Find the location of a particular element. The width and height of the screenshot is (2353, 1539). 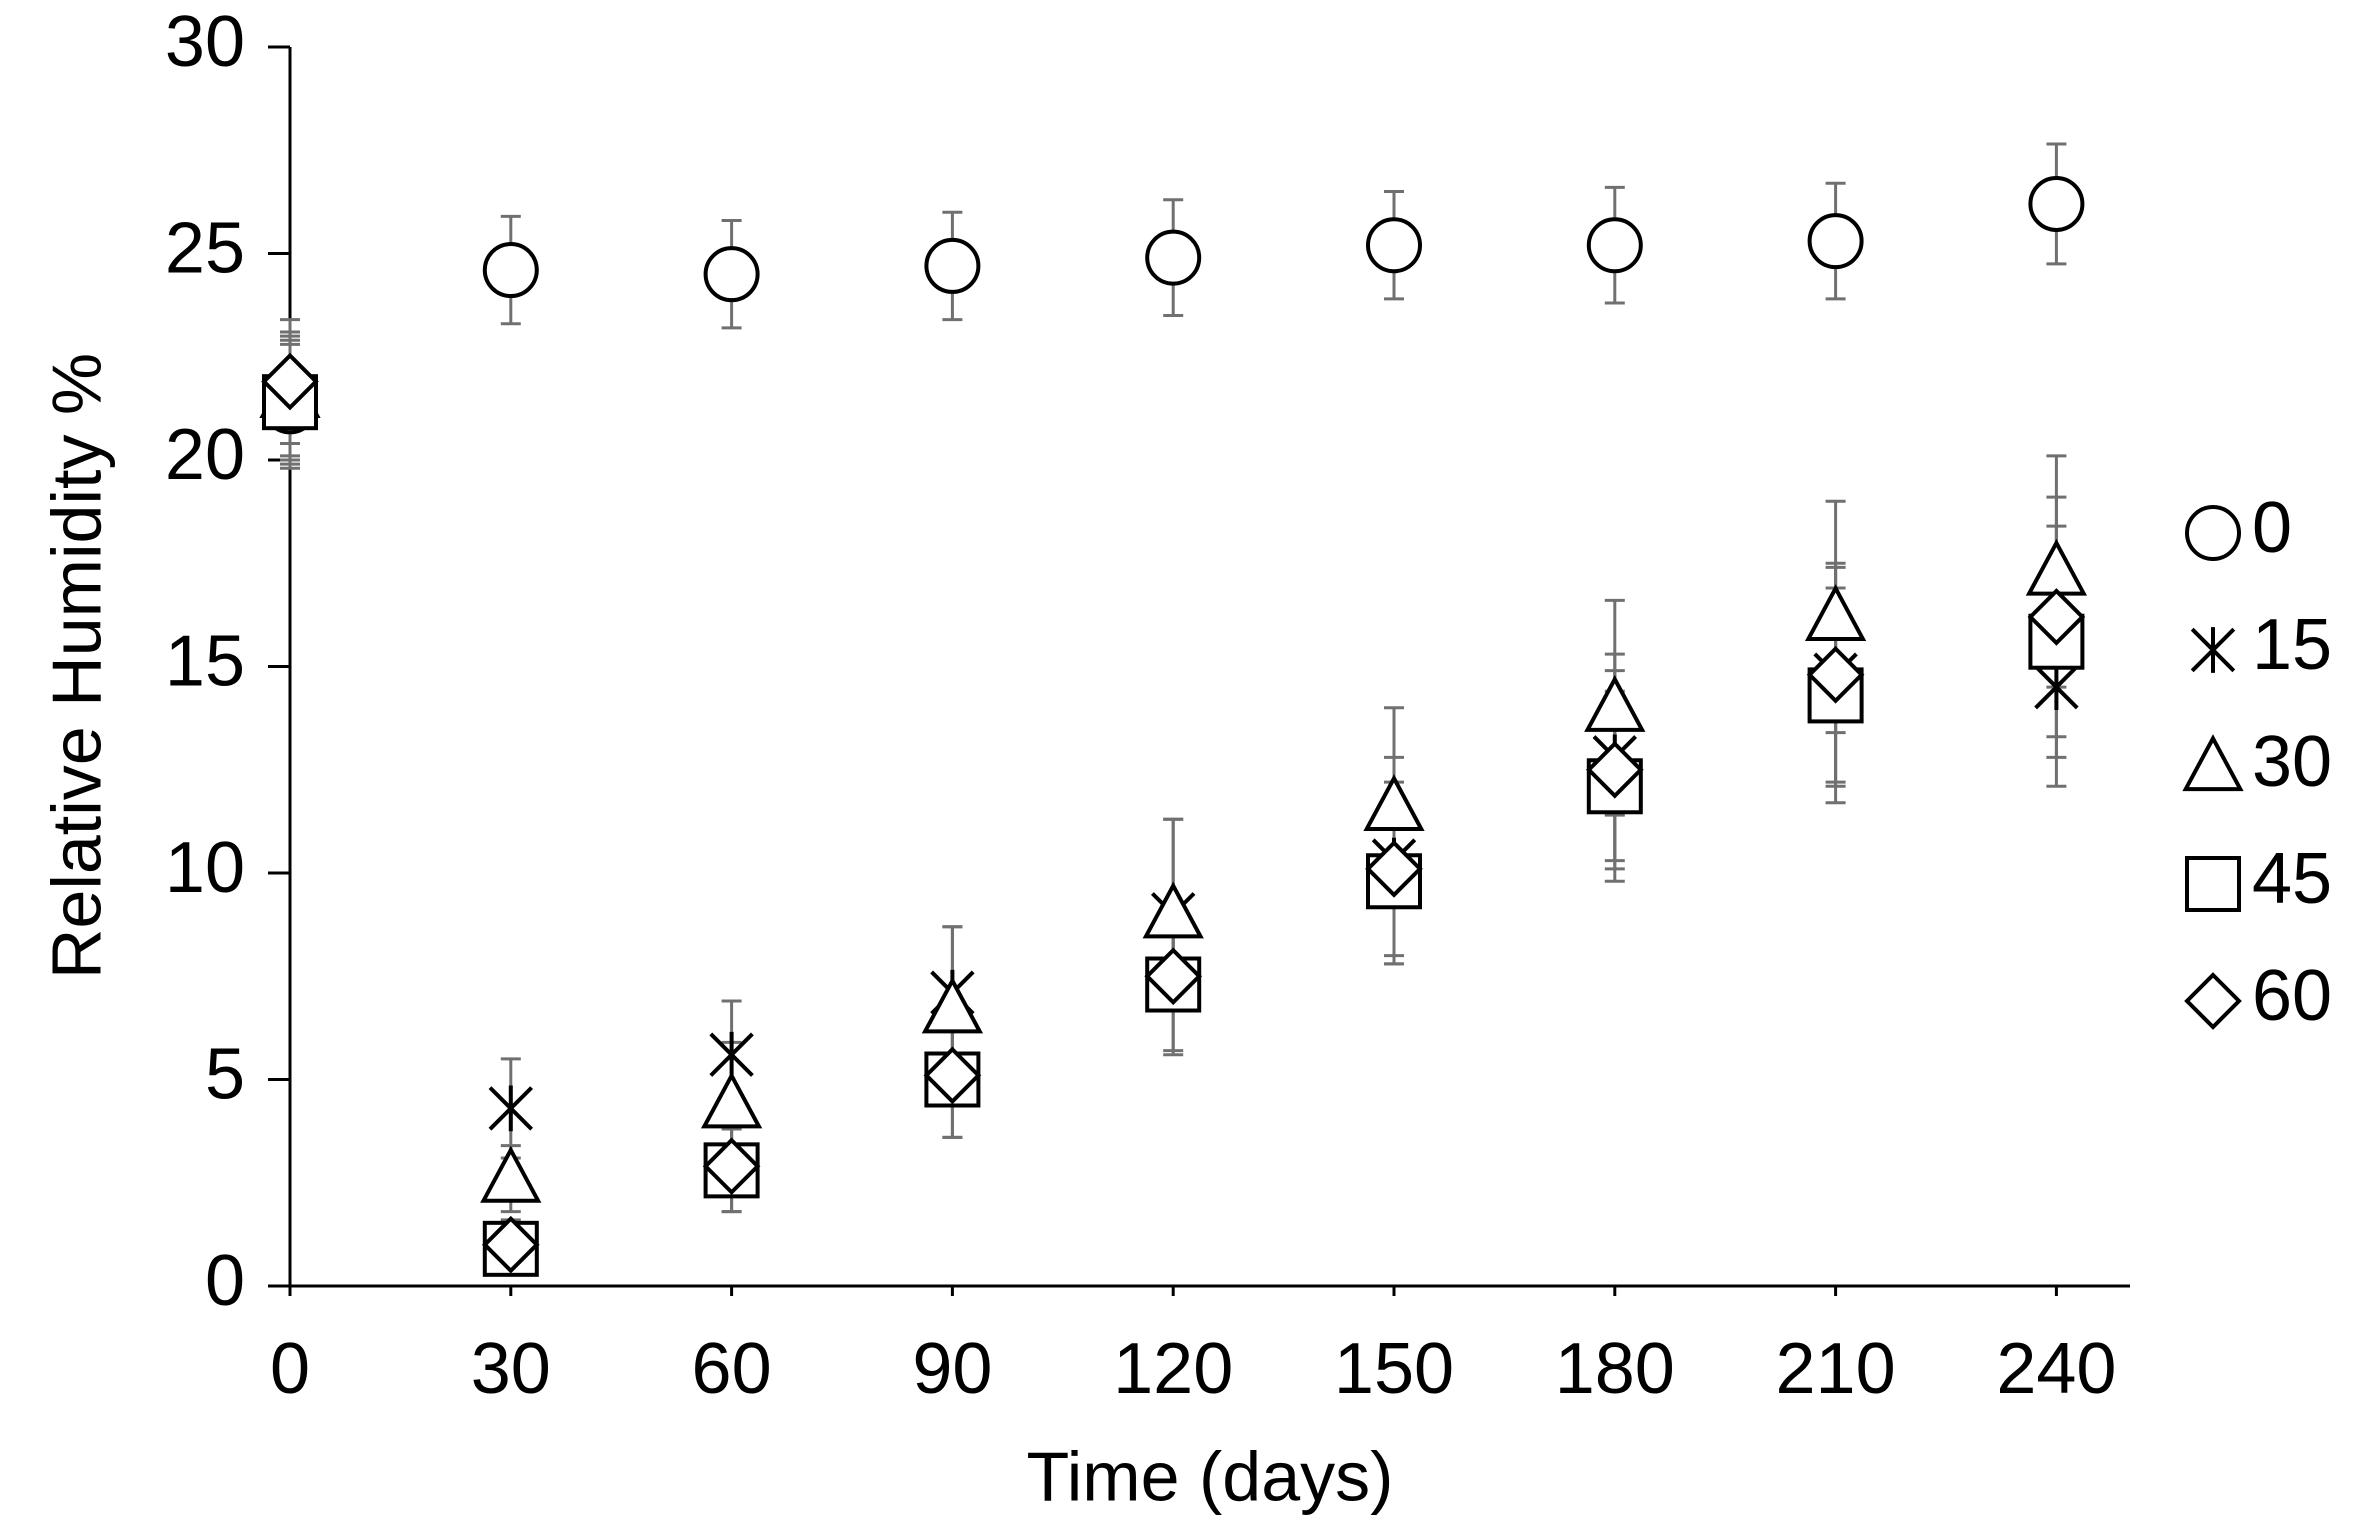

x-tick-label: 30 is located at coordinates (511, 1369).